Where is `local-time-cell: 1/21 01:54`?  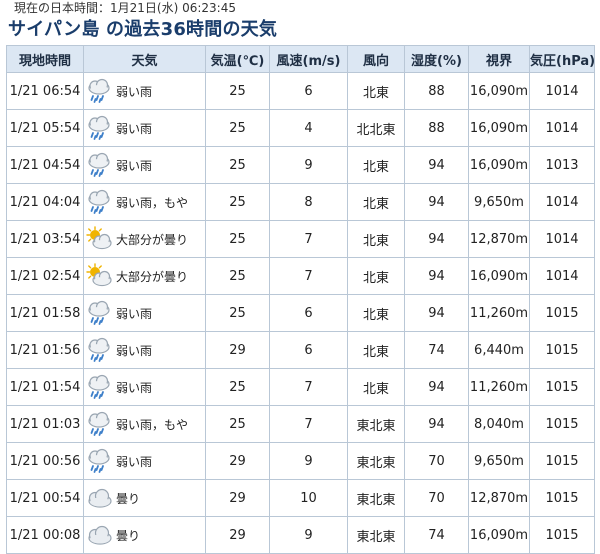
local-time-cell: 1/21 01:54 is located at coordinates (45, 387).